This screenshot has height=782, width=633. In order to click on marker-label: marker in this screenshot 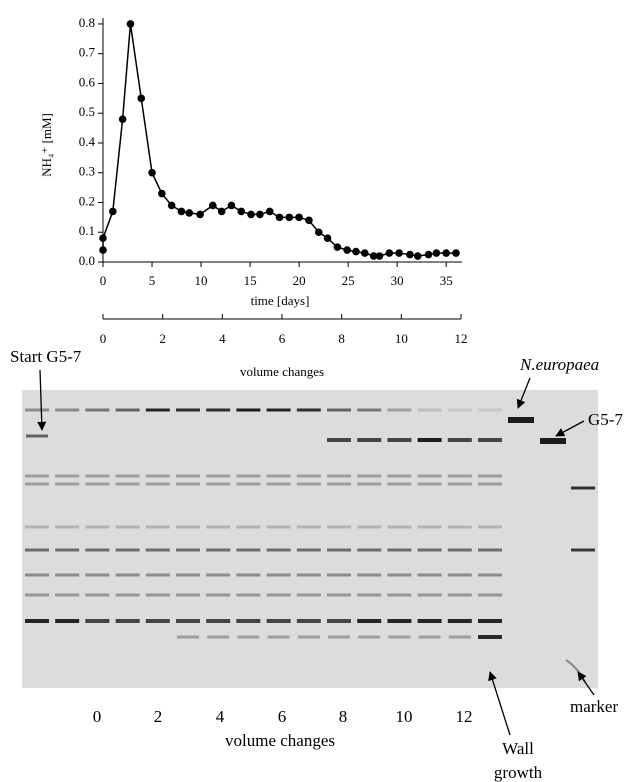, I will do `click(594, 706)`.